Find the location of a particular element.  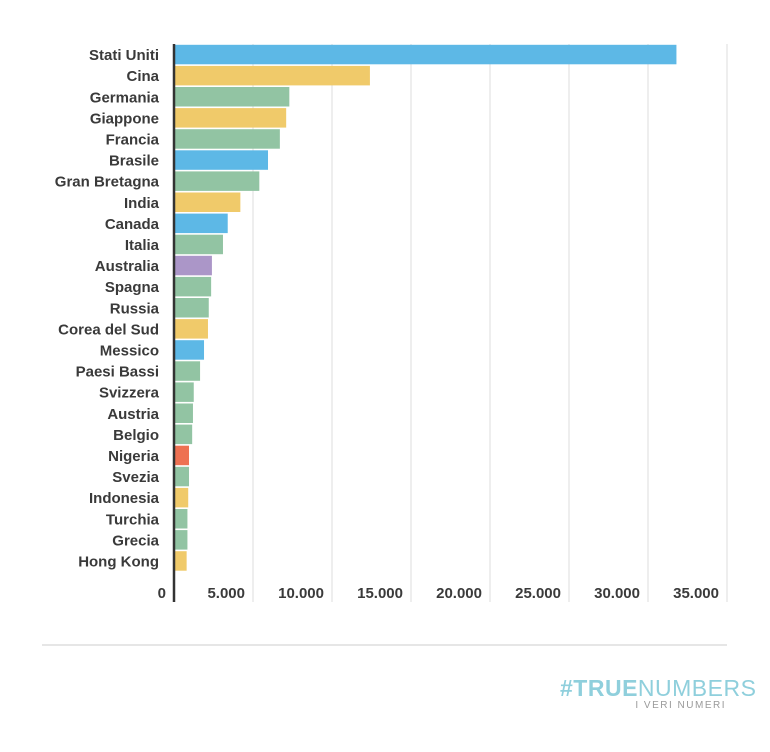

x-tick-label: 20.000 is located at coordinates (459, 593).